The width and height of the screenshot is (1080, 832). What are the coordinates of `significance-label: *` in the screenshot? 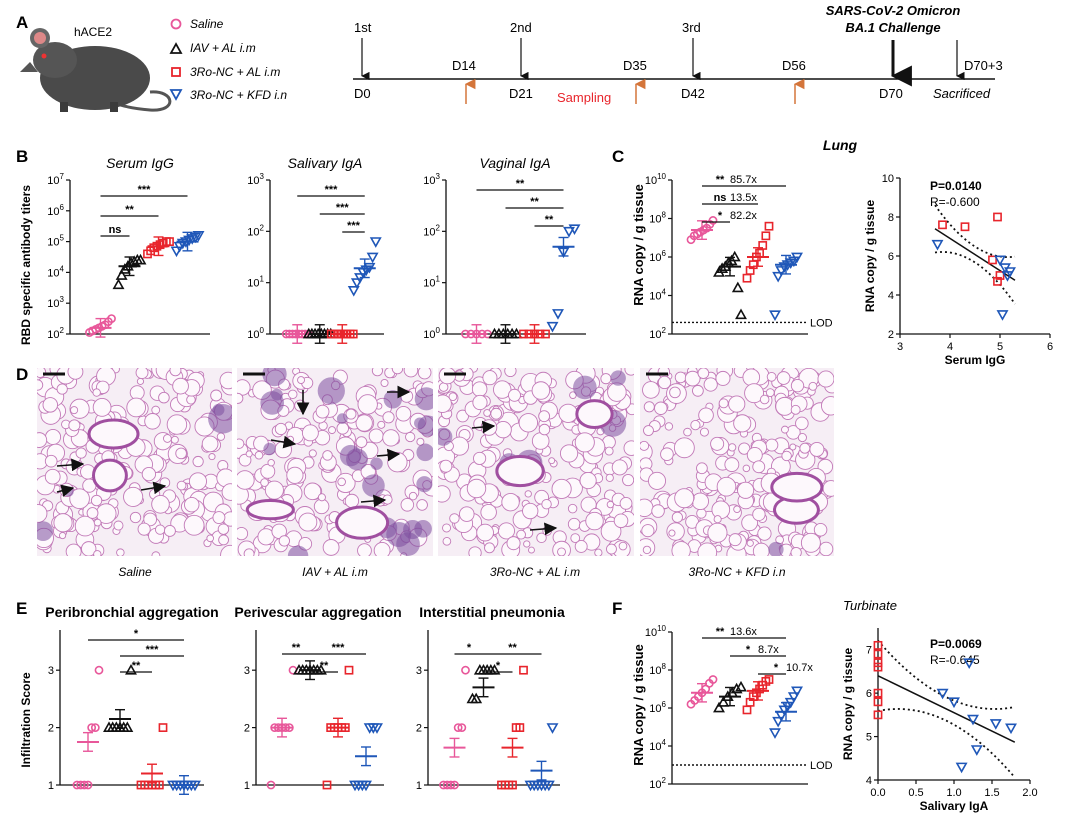 It's located at (498, 666).